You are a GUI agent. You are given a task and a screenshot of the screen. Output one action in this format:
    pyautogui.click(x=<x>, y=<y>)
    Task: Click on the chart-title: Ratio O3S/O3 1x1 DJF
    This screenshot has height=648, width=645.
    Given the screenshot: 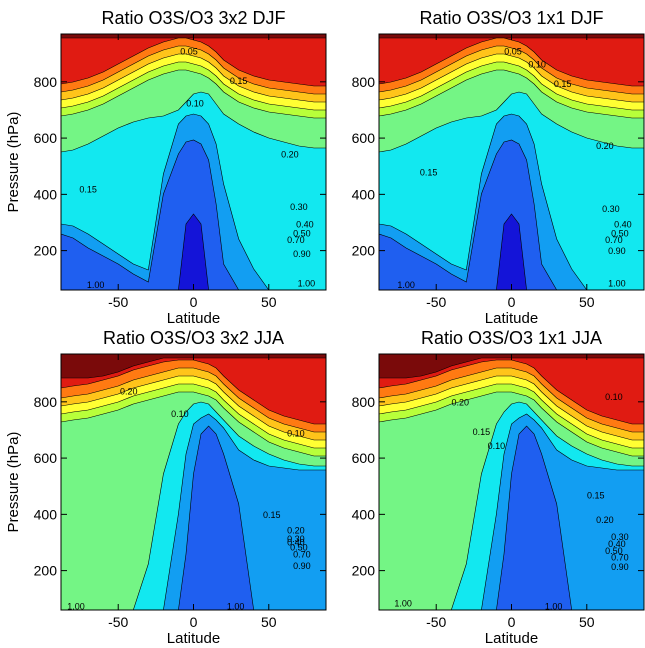 What is the action you would take?
    pyautogui.click(x=511, y=18)
    